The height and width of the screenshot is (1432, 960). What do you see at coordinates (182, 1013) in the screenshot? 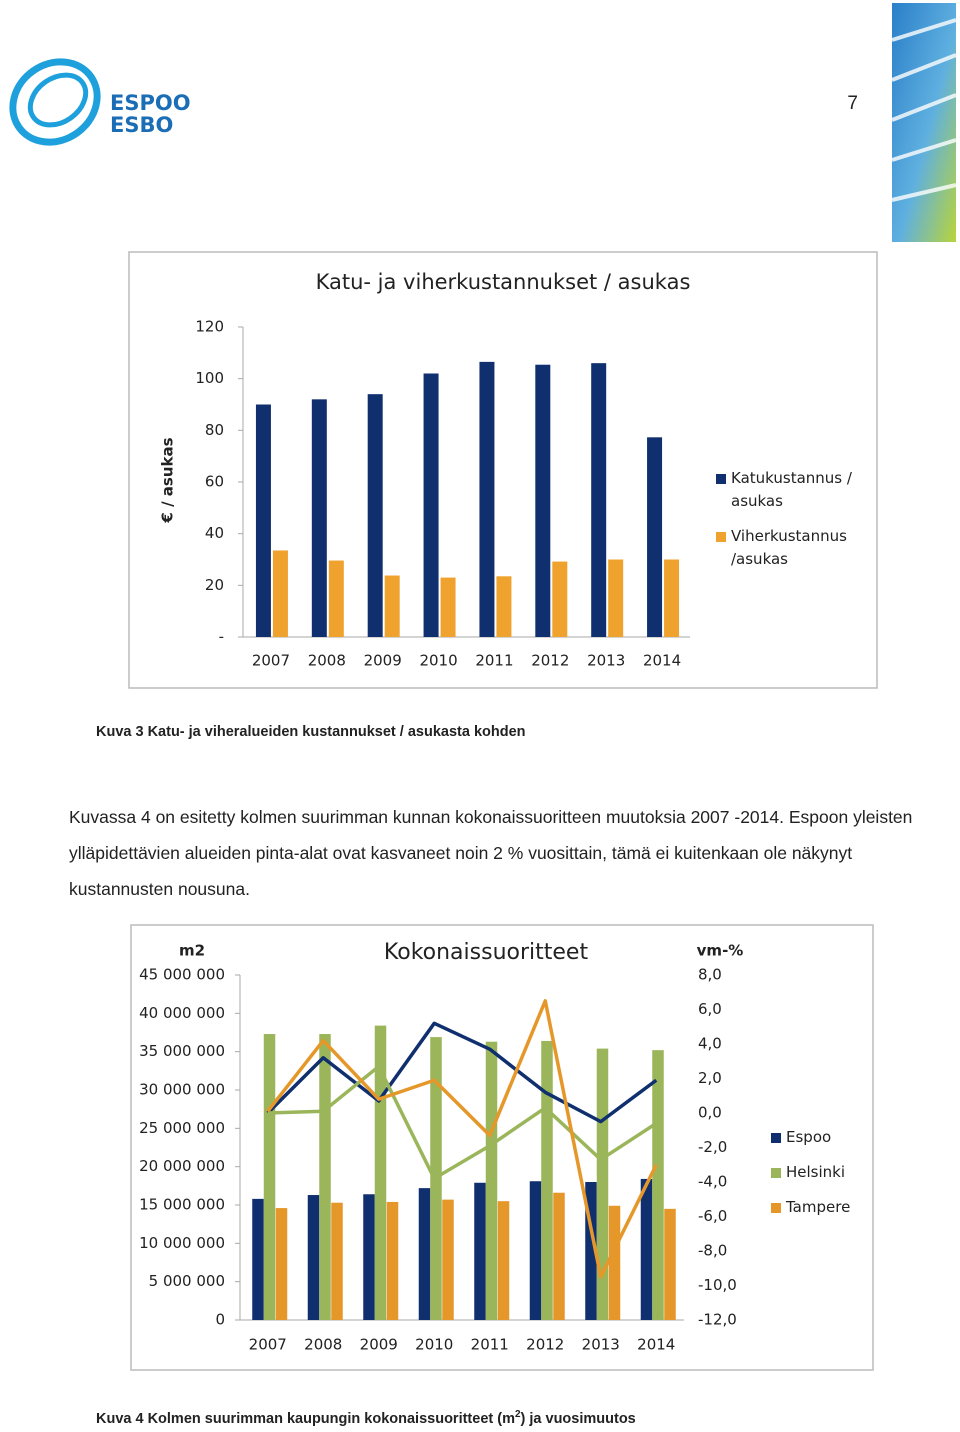
I see `y-tick-label: 40 000 000` at bounding box center [182, 1013].